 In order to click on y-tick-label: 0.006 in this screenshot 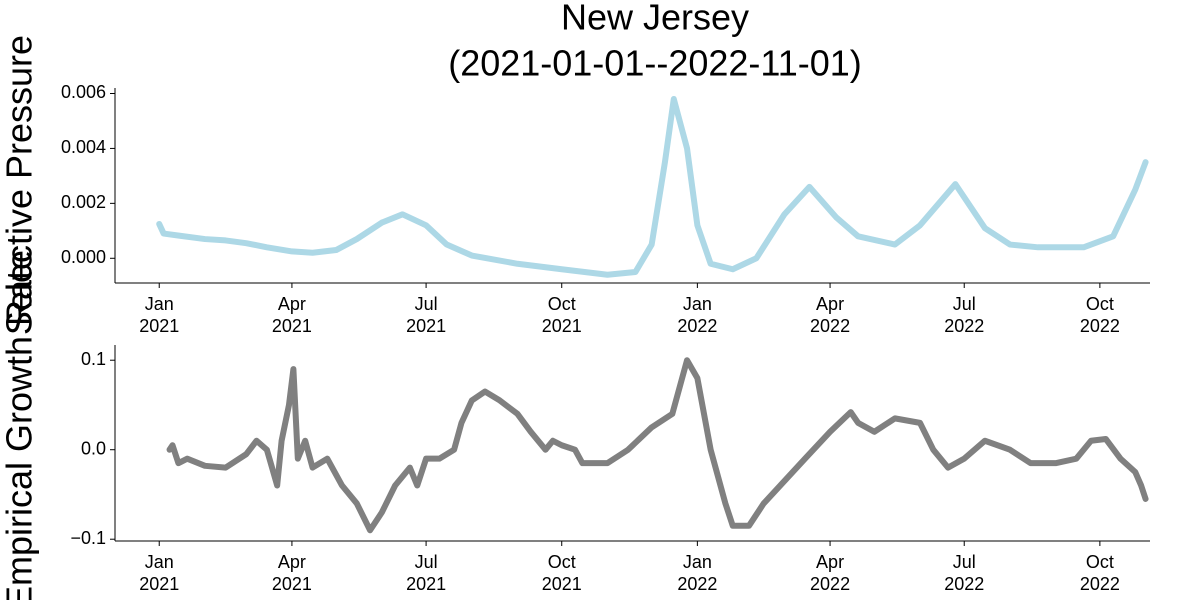, I will do `click(83, 92)`.